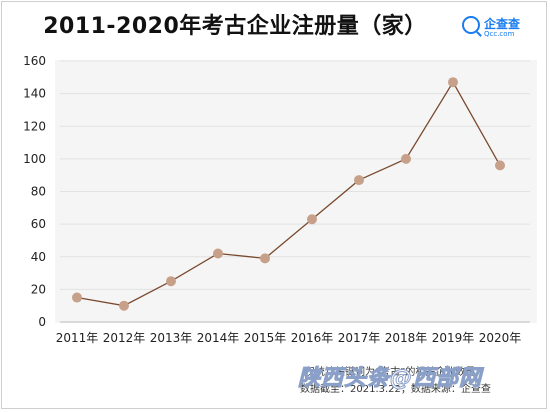 This screenshot has width=550, height=412. Describe the element at coordinates (38, 224) in the screenshot. I see `y-tick-label: 60` at that location.